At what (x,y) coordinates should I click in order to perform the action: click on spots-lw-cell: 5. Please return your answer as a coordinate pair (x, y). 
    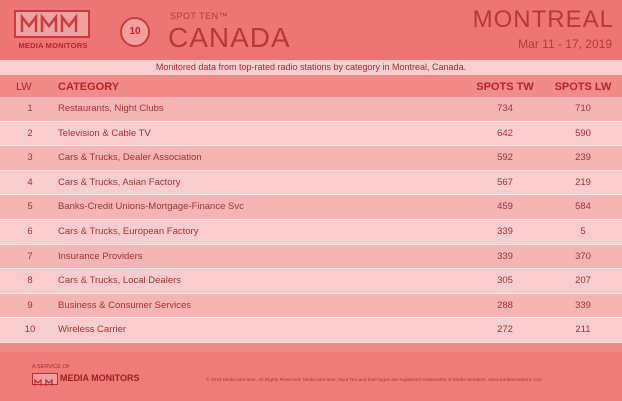
    Looking at the image, I should click on (583, 231).